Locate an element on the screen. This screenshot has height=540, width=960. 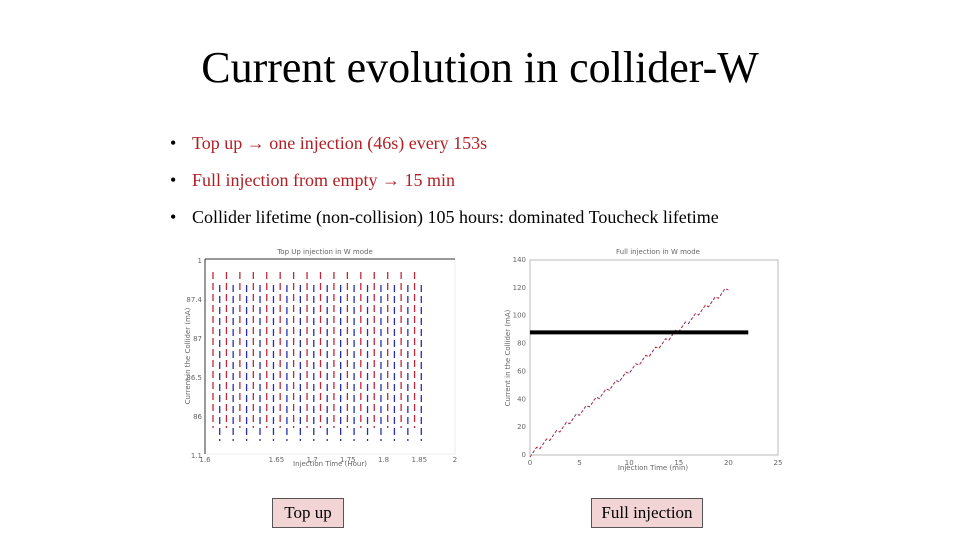
x-tick-label: 1.75 is located at coordinates (348, 460).